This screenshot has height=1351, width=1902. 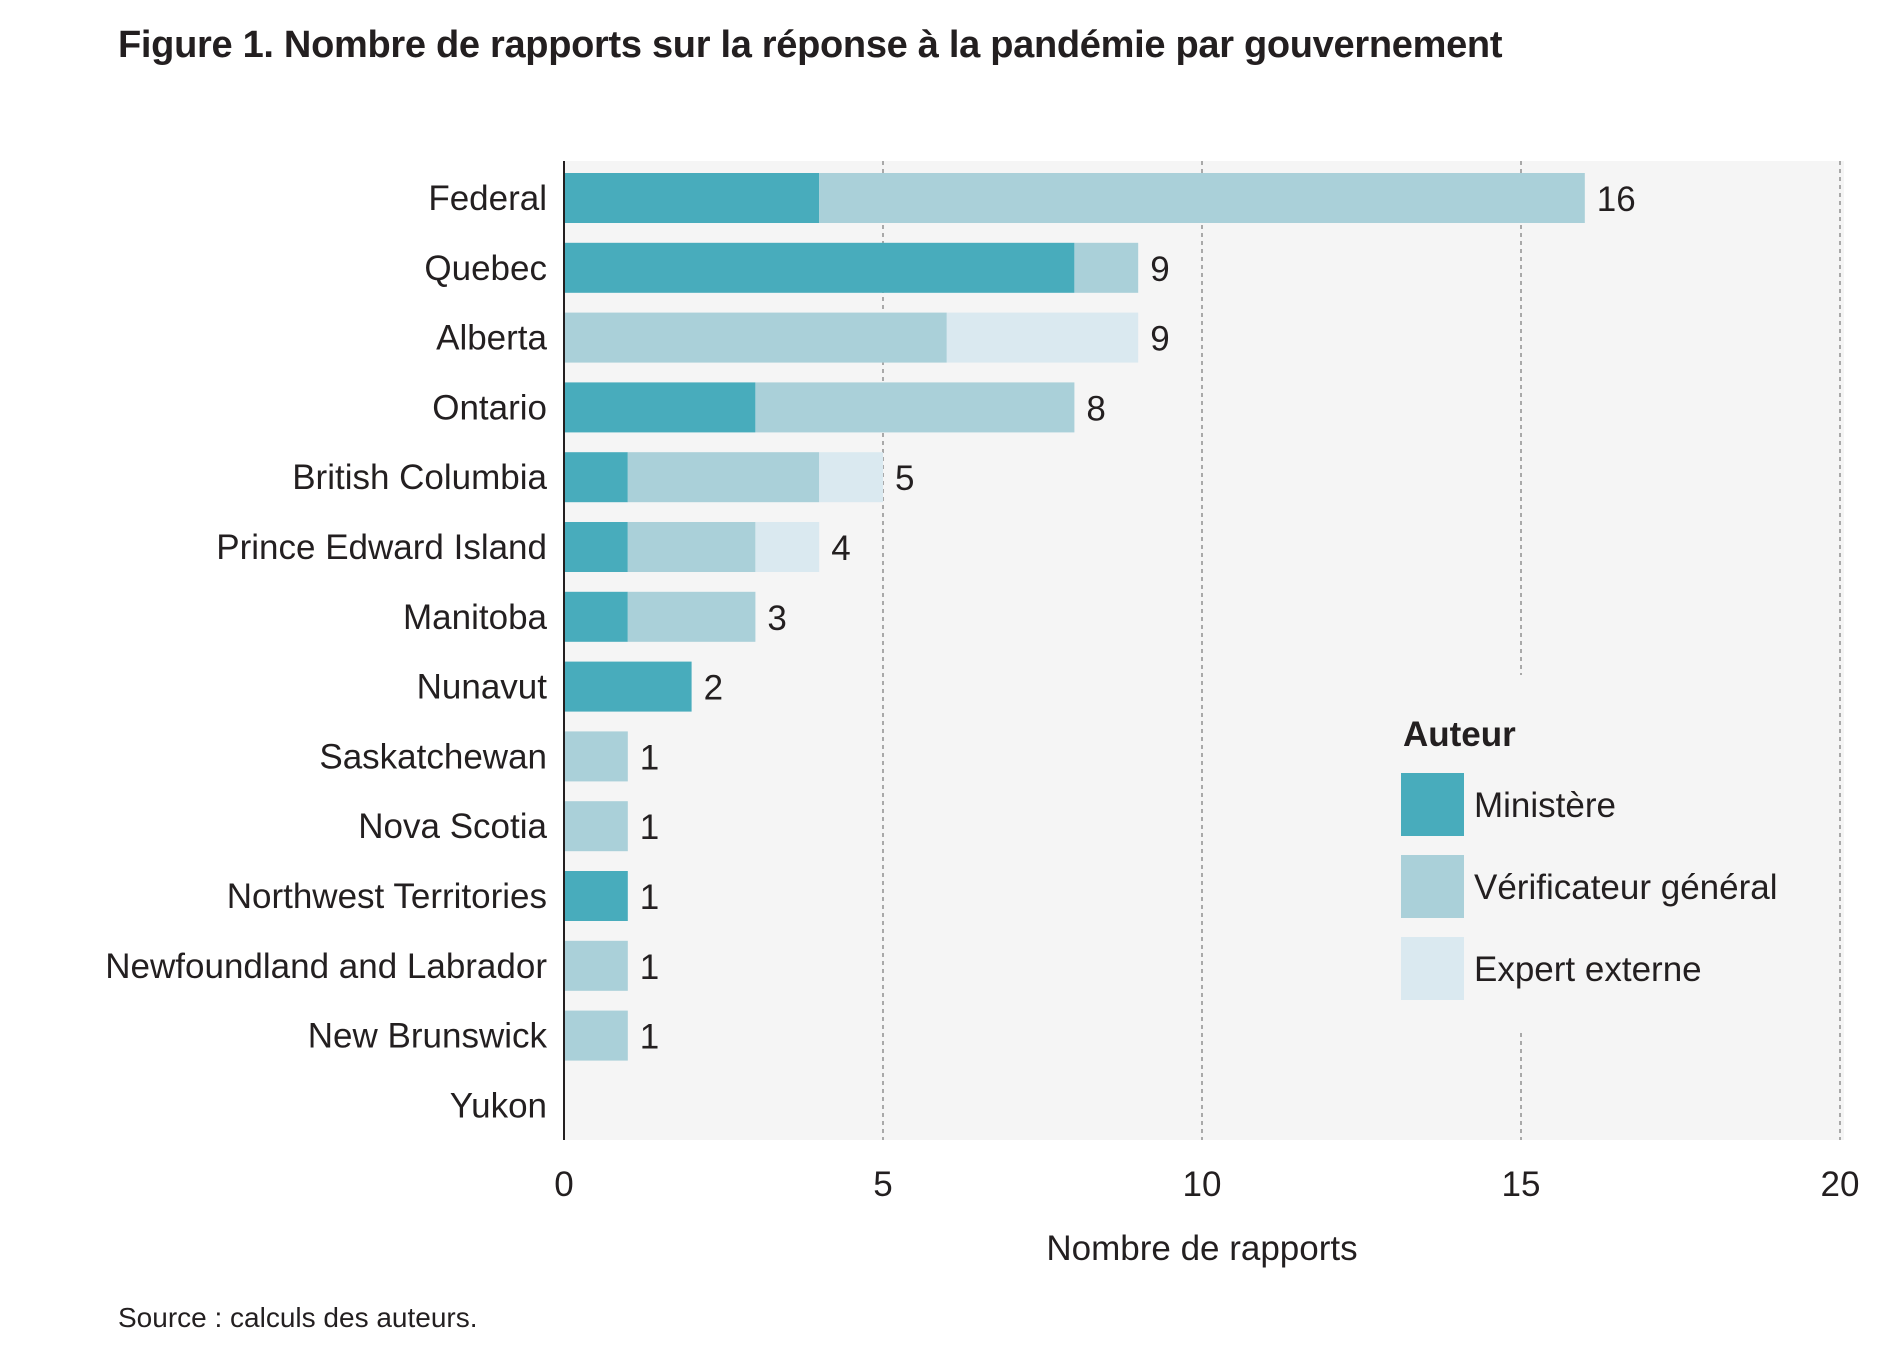 What do you see at coordinates (433, 756) in the screenshot?
I see `category-label: Saskatchewan` at bounding box center [433, 756].